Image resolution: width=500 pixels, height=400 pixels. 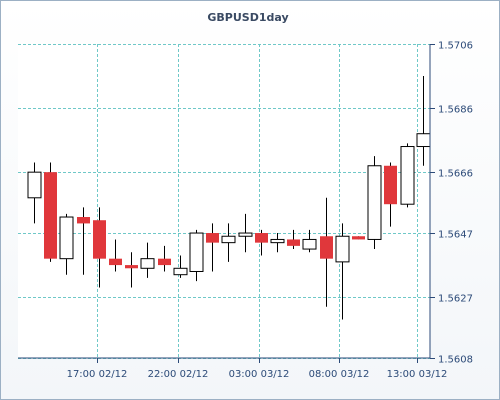 What do you see at coordinates (259, 374) in the screenshot?
I see `x-tick-label: 03:00 03/12` at bounding box center [259, 374].